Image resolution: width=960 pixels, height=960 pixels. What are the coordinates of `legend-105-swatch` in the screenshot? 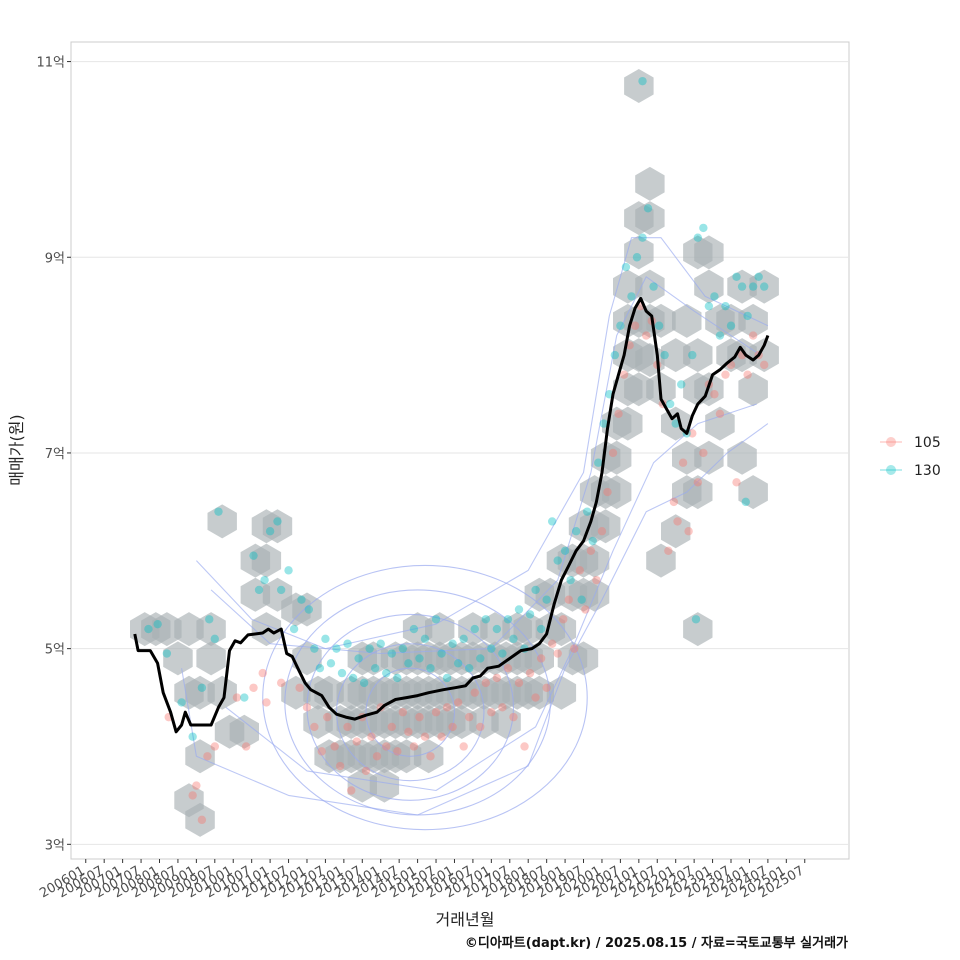 It's located at (891, 442).